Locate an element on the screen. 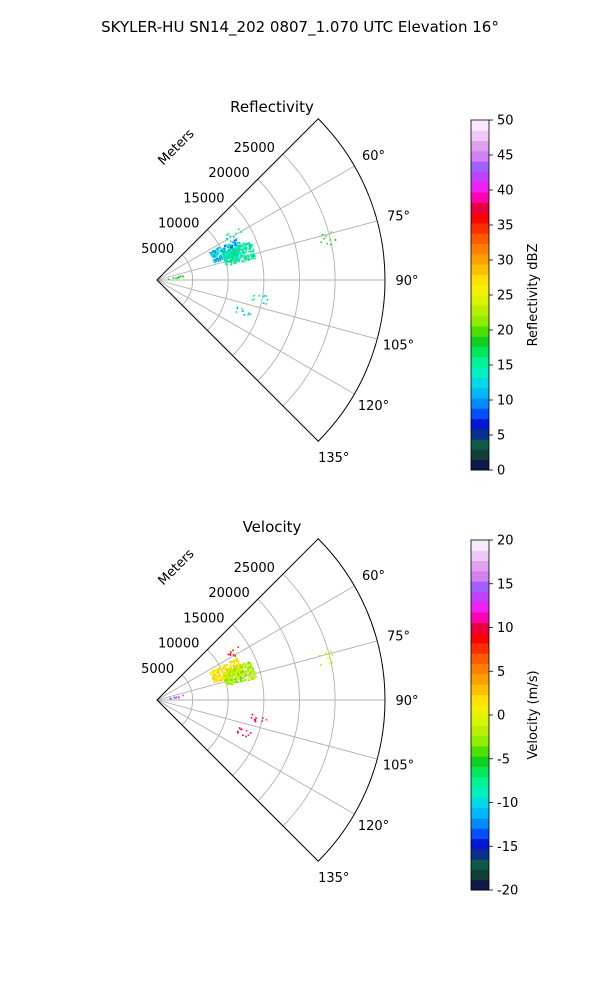 Image resolution: width=600 pixels, height=1000 pixels. colorbar-label: Velocity (m/s) is located at coordinates (533, 714).